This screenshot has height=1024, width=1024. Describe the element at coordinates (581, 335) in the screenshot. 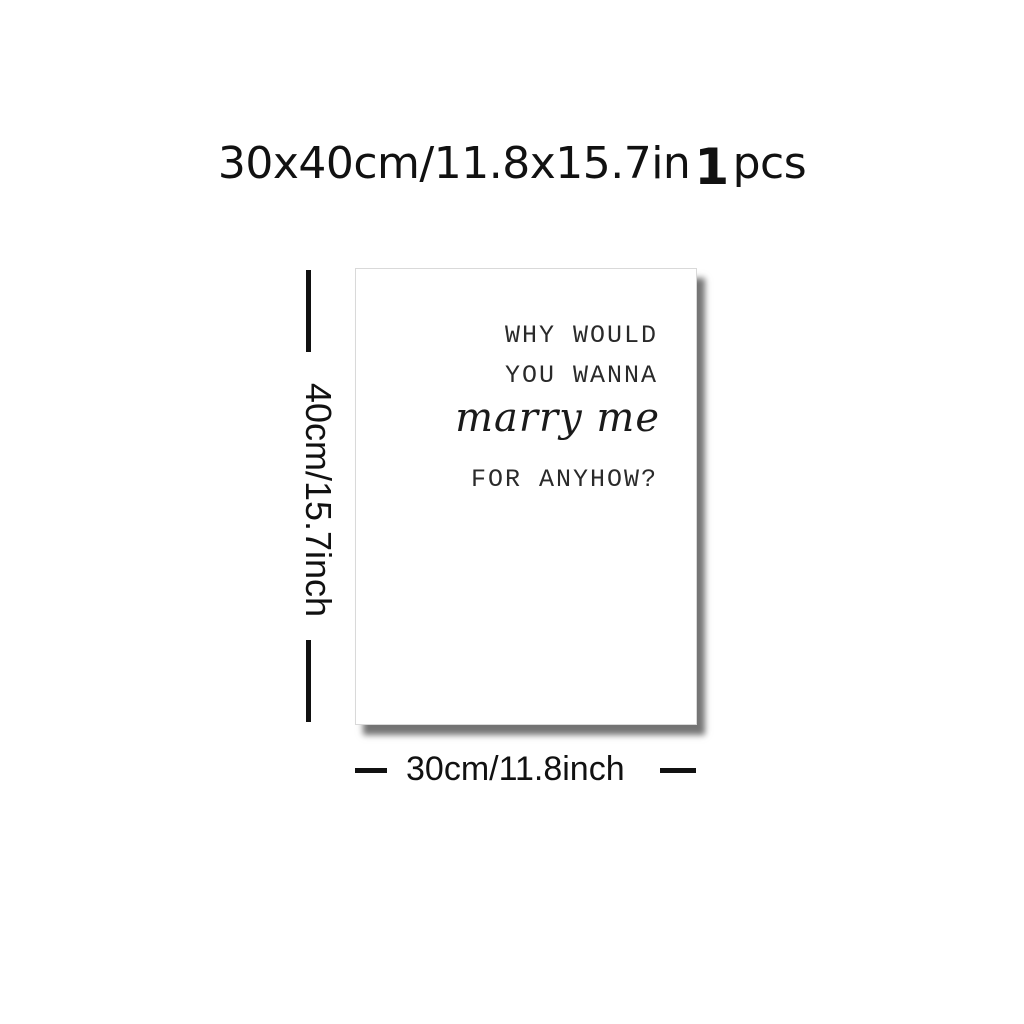

I see `poster-line-1: WHY WOULD` at that location.